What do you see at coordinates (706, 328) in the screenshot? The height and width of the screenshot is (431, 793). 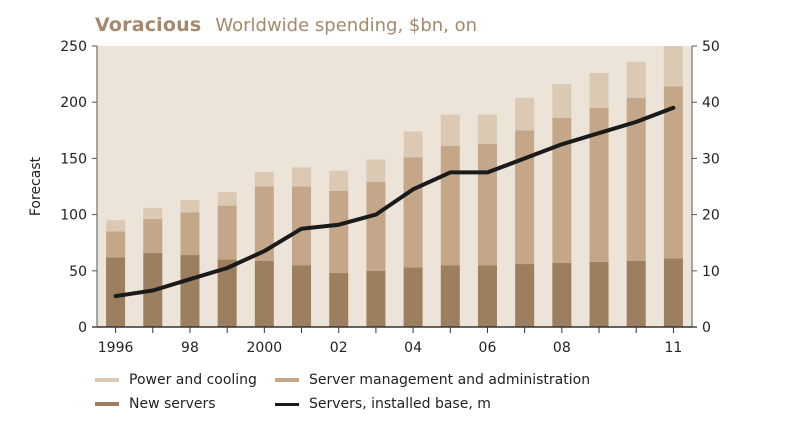 I see `y2-tick-label-0: 0` at bounding box center [706, 328].